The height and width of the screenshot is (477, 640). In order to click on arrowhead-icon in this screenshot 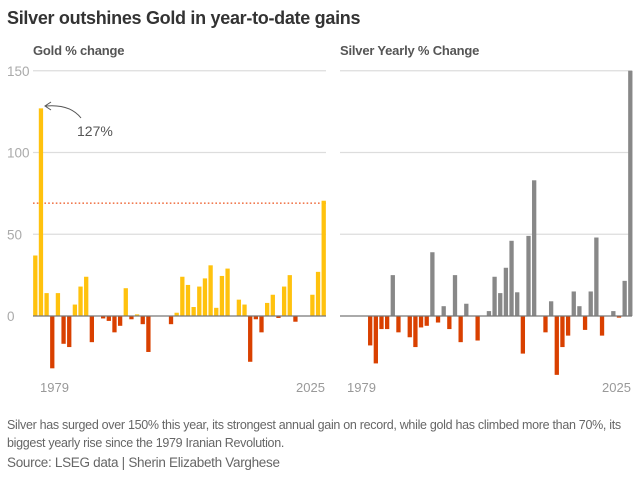, I will do `click(48, 106)`.